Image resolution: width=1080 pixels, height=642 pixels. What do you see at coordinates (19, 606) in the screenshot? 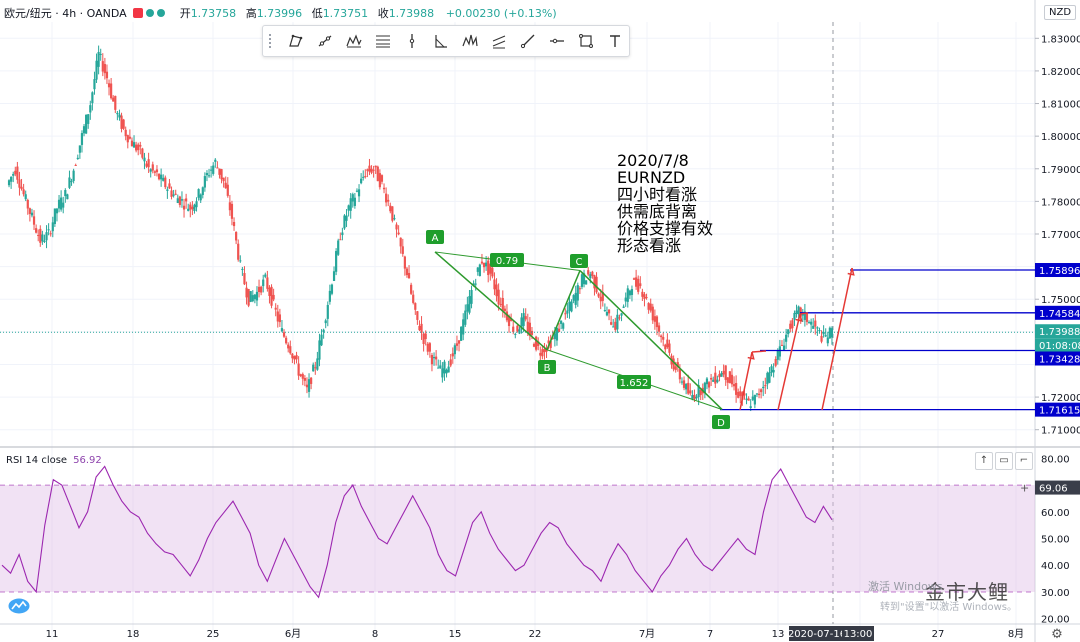
I see `tradingview-logo-icon` at bounding box center [19, 606].